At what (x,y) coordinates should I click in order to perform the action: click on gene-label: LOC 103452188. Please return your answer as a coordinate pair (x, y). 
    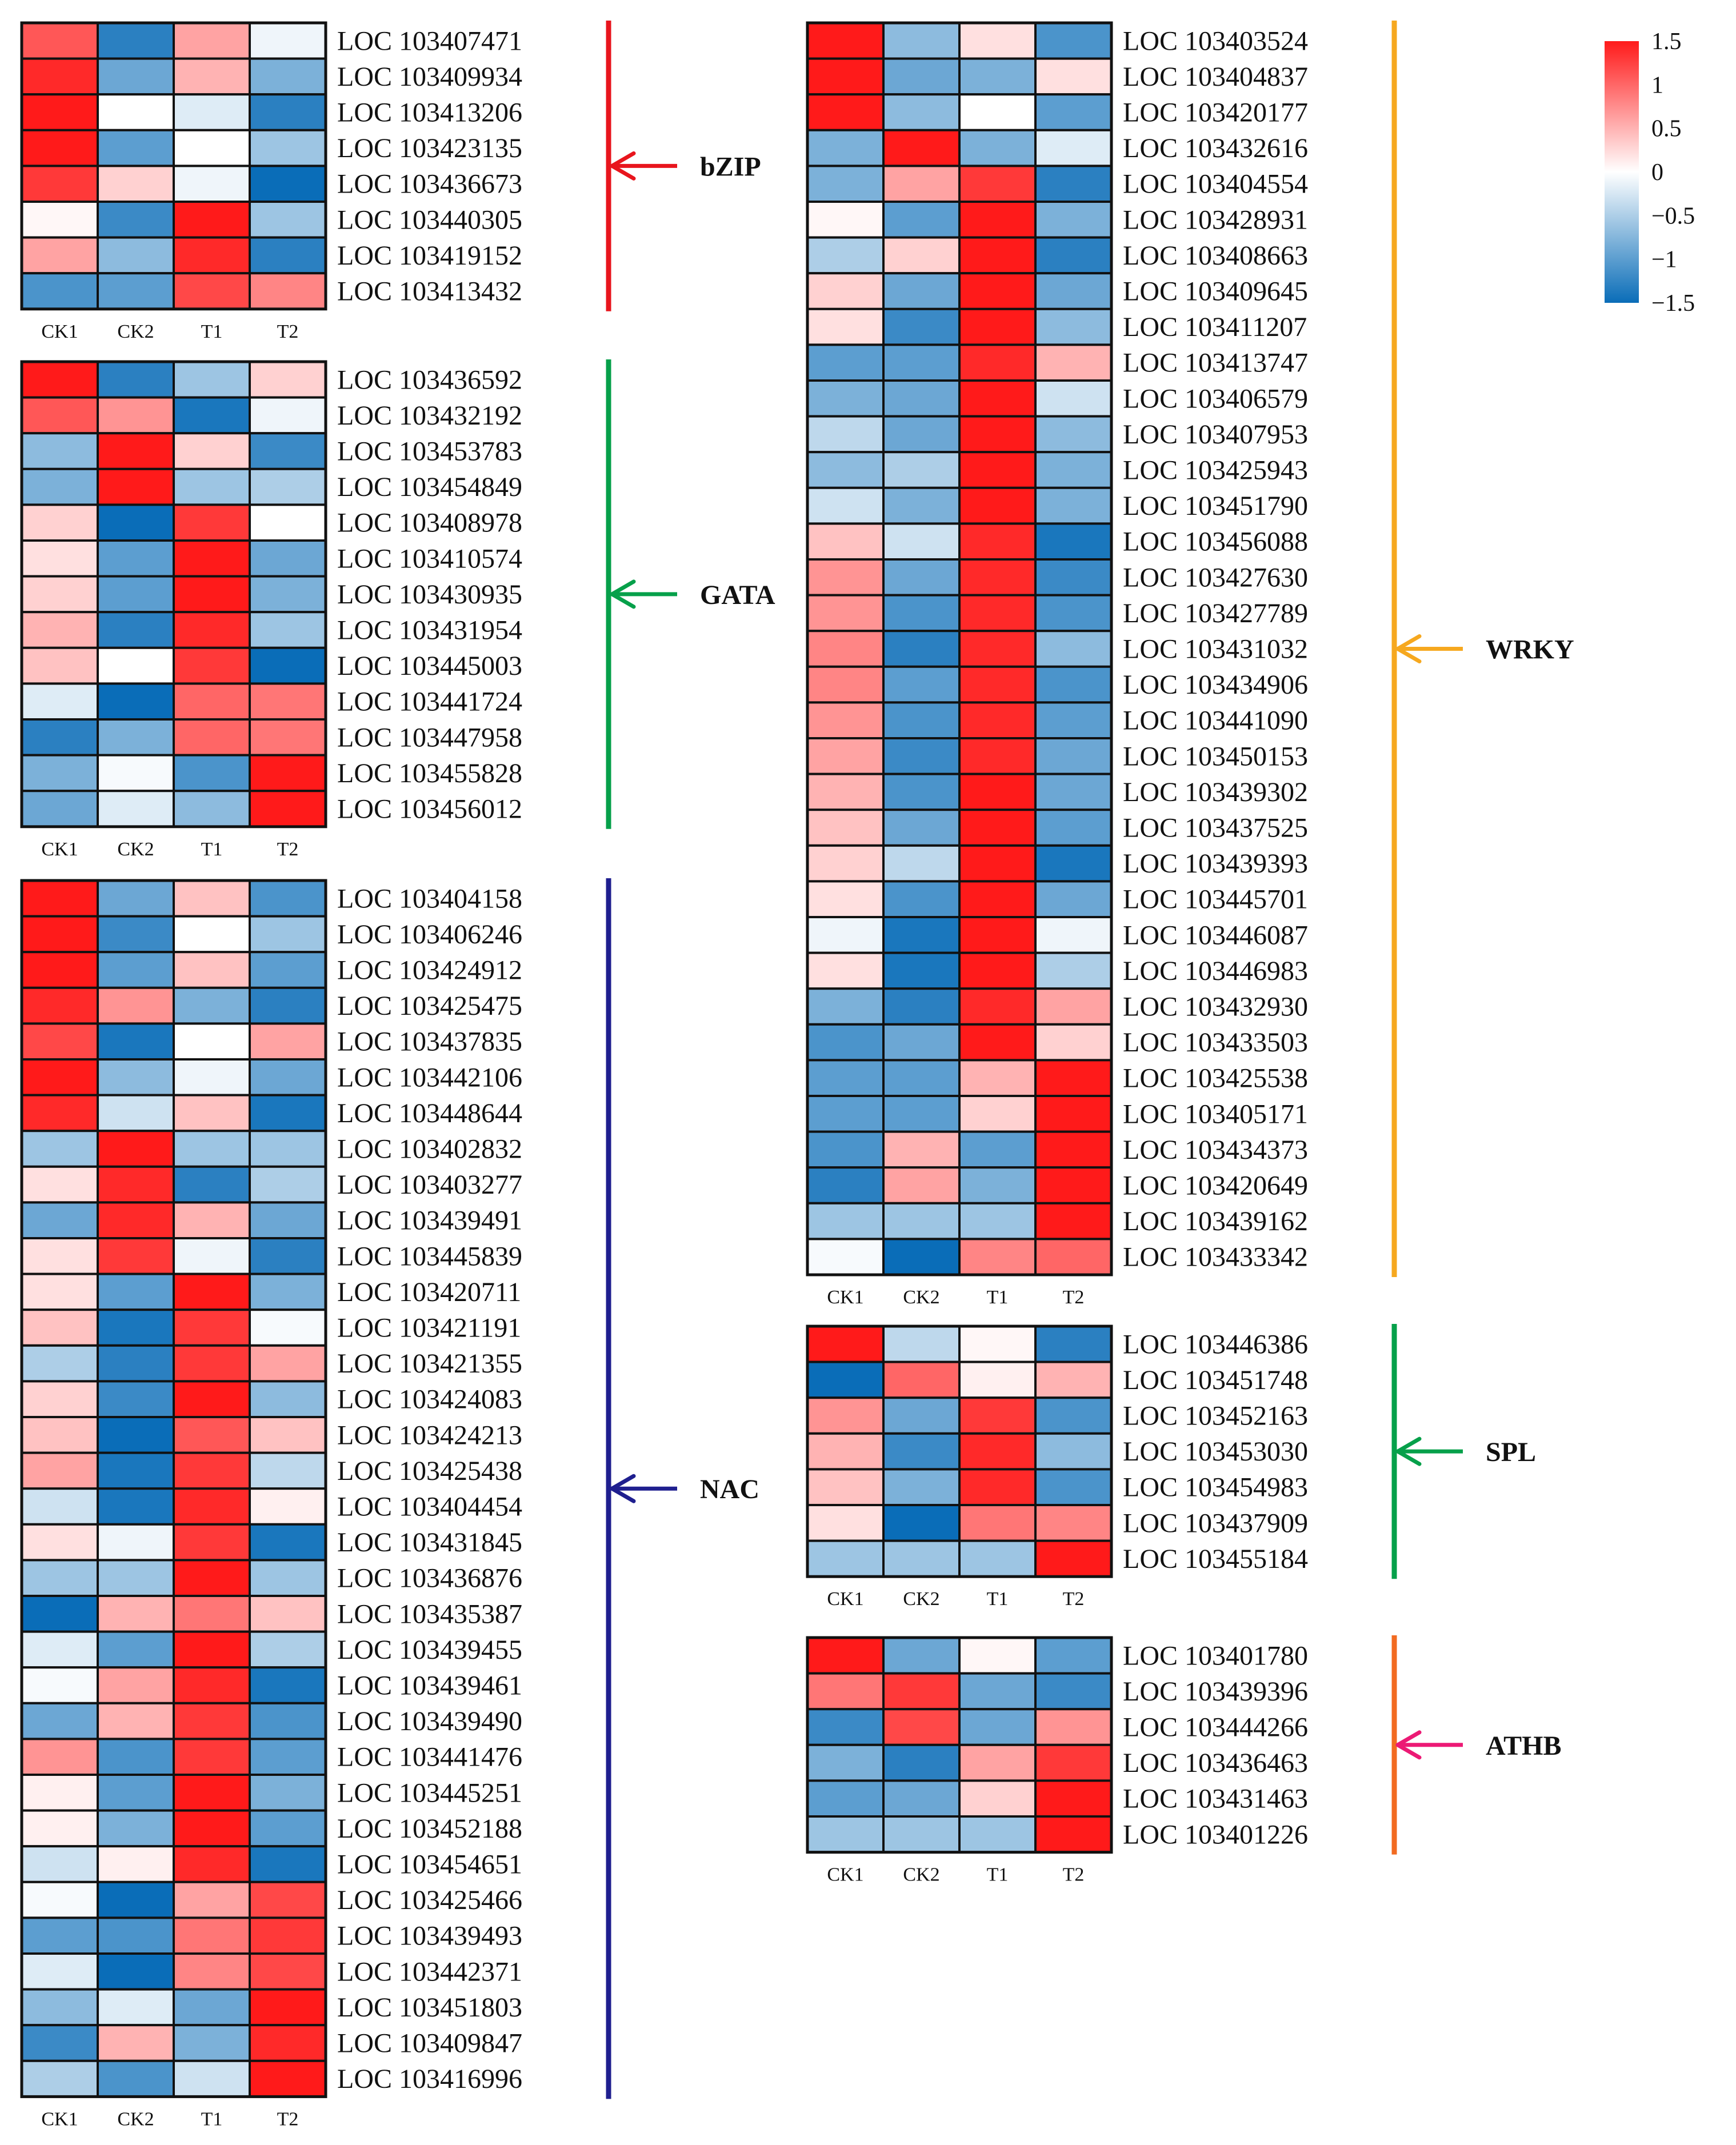
    Looking at the image, I should click on (429, 1829).